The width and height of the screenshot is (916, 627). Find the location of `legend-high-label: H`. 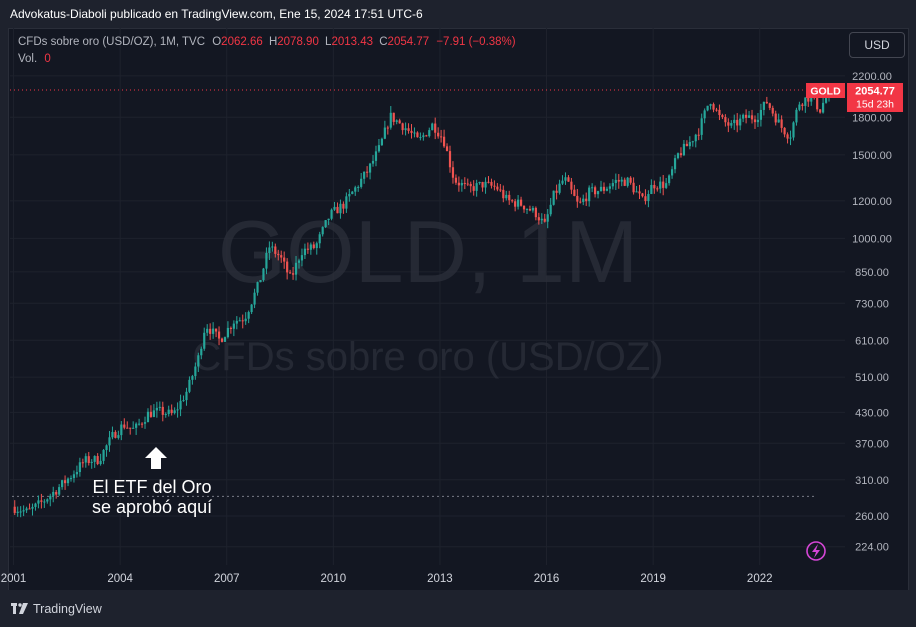

legend-high-label: H is located at coordinates (273, 42).